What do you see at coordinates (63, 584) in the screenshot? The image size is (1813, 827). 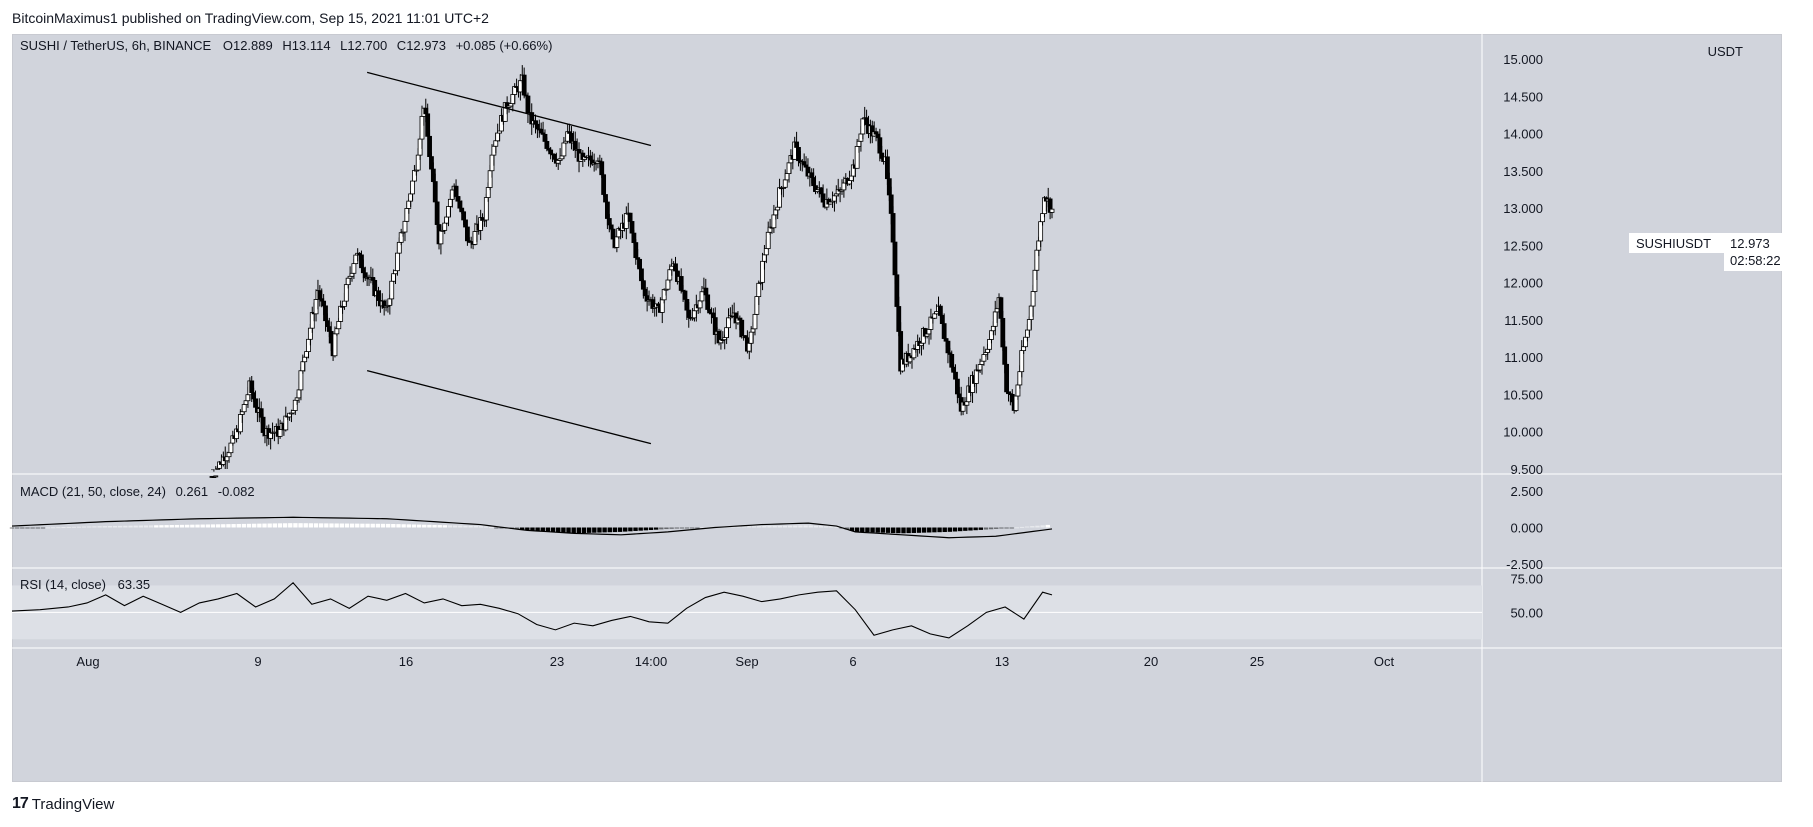 I see `rsi-label: RSI (14, close)` at bounding box center [63, 584].